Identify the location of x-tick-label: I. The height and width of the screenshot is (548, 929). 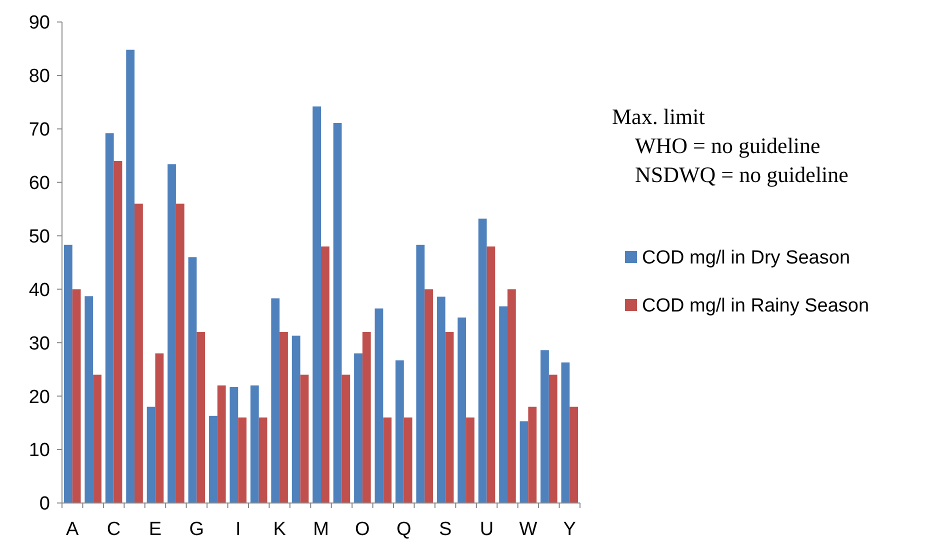
(238, 529).